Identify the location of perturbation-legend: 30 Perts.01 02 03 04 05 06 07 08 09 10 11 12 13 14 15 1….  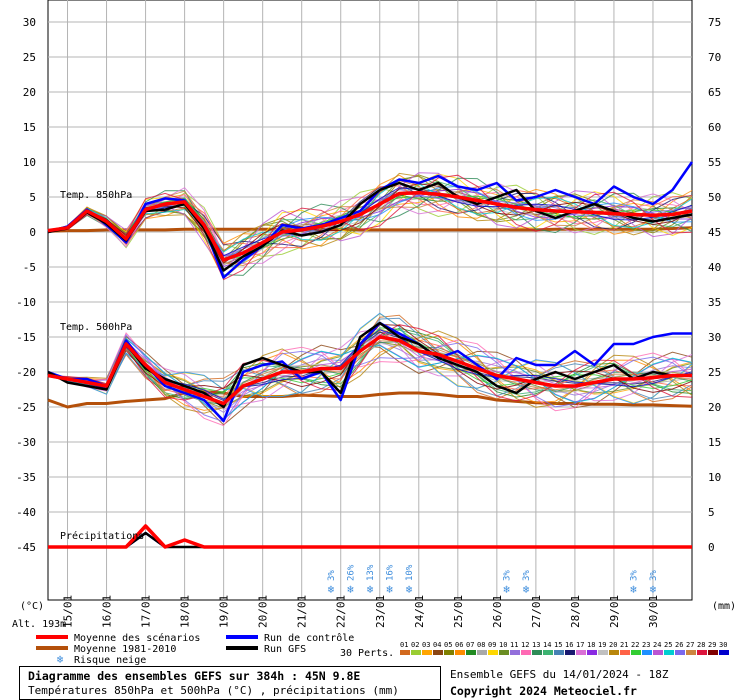
(534, 650).